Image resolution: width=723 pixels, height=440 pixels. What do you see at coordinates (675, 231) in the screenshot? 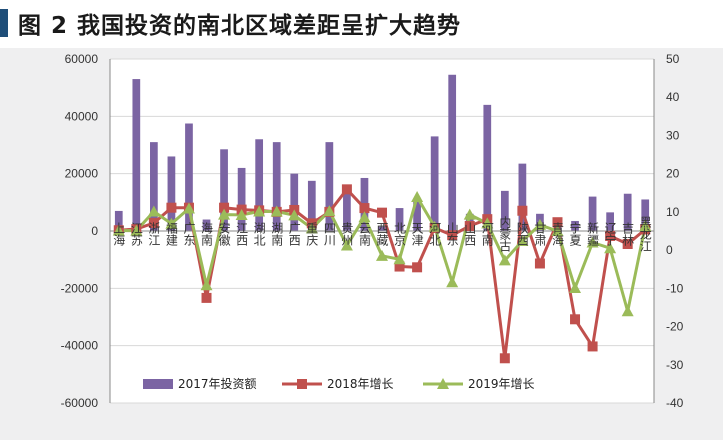
I see `right-tick-labels: 50 40 30 20 10 0 -10 -20 -30 -40` at bounding box center [675, 231].